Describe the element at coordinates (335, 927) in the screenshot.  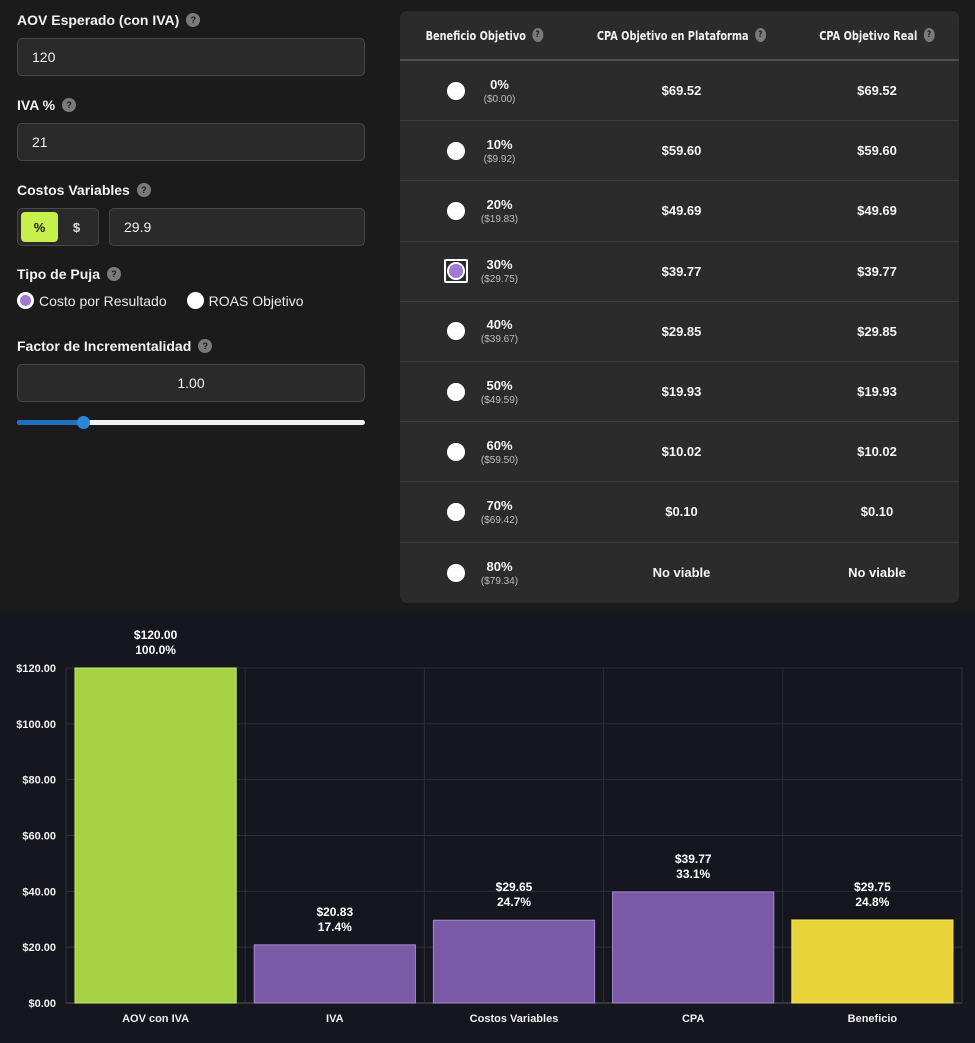
I see `bar-pct-label: 17.4%` at that location.